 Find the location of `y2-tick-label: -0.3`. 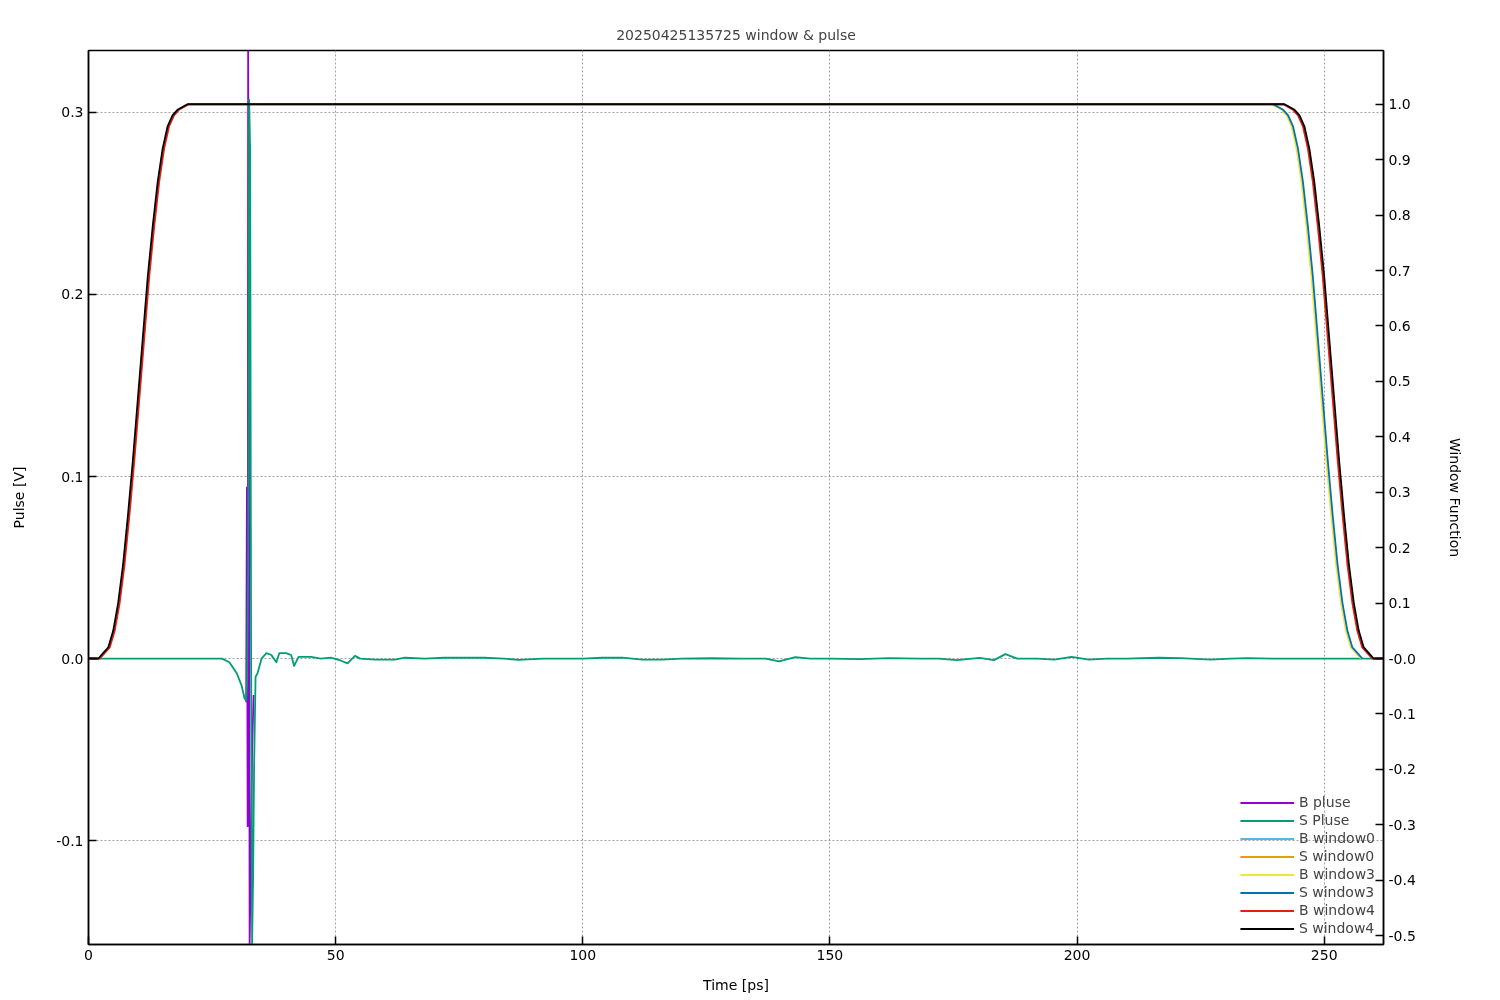

y2-tick-label: -0.3 is located at coordinates (1402, 824).